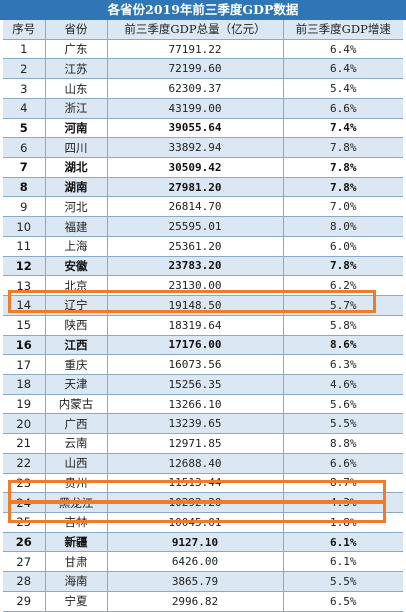 The image size is (406, 612). What do you see at coordinates (195, 286) in the screenshot?
I see `gdp-cell: 23130.00` at bounding box center [195, 286].